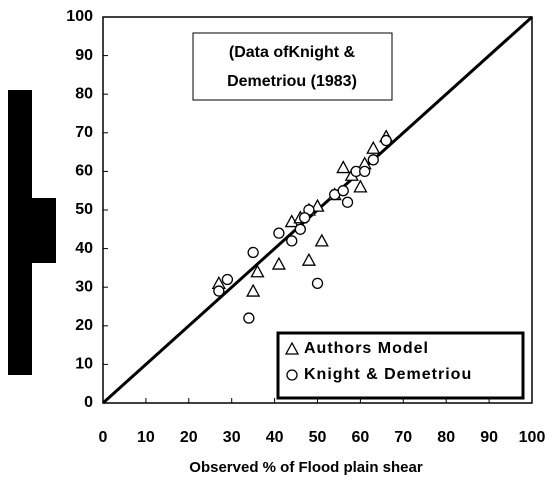 The image size is (553, 482). Describe the element at coordinates (189, 437) in the screenshot. I see `x-tick-label: 20` at that location.